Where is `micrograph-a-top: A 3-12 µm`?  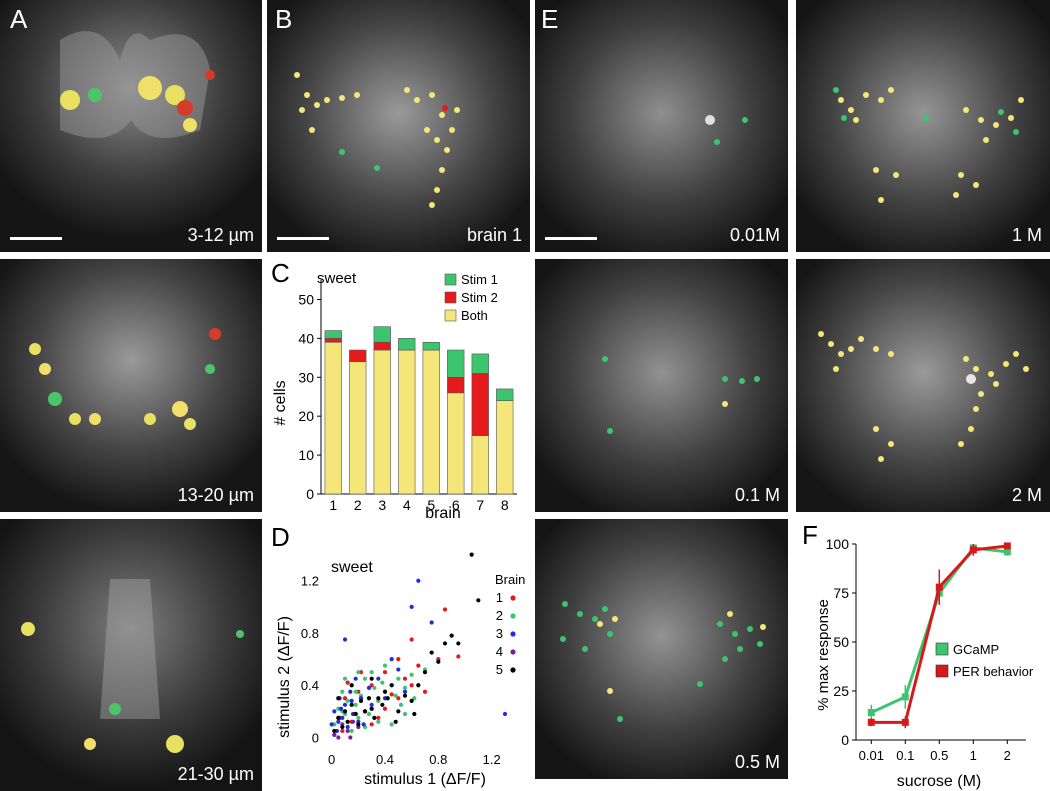 micrograph-a-top: A 3-12 µm is located at coordinates (131, 126).